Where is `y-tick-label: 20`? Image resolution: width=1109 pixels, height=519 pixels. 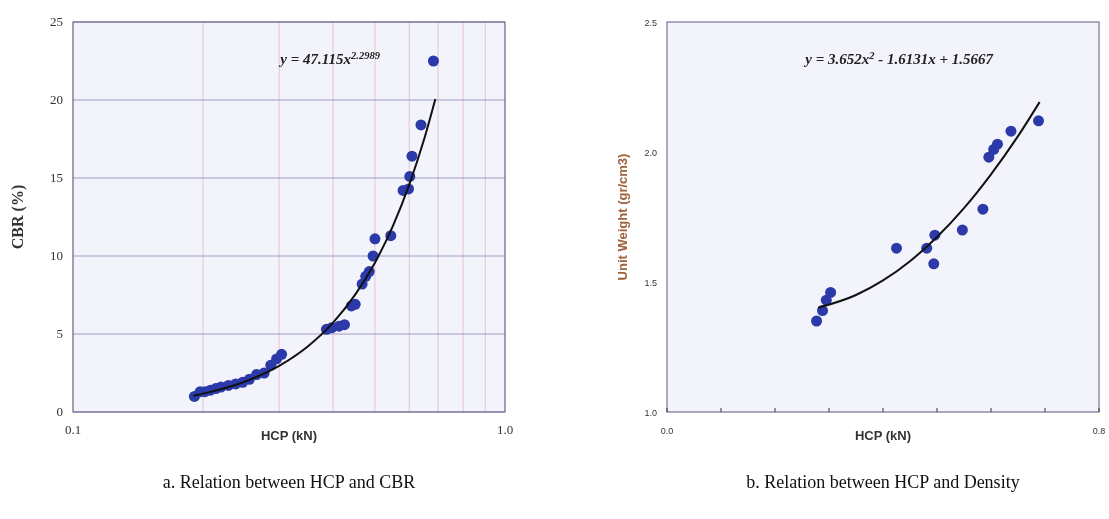 y-tick-label: 20 is located at coordinates (56, 99).